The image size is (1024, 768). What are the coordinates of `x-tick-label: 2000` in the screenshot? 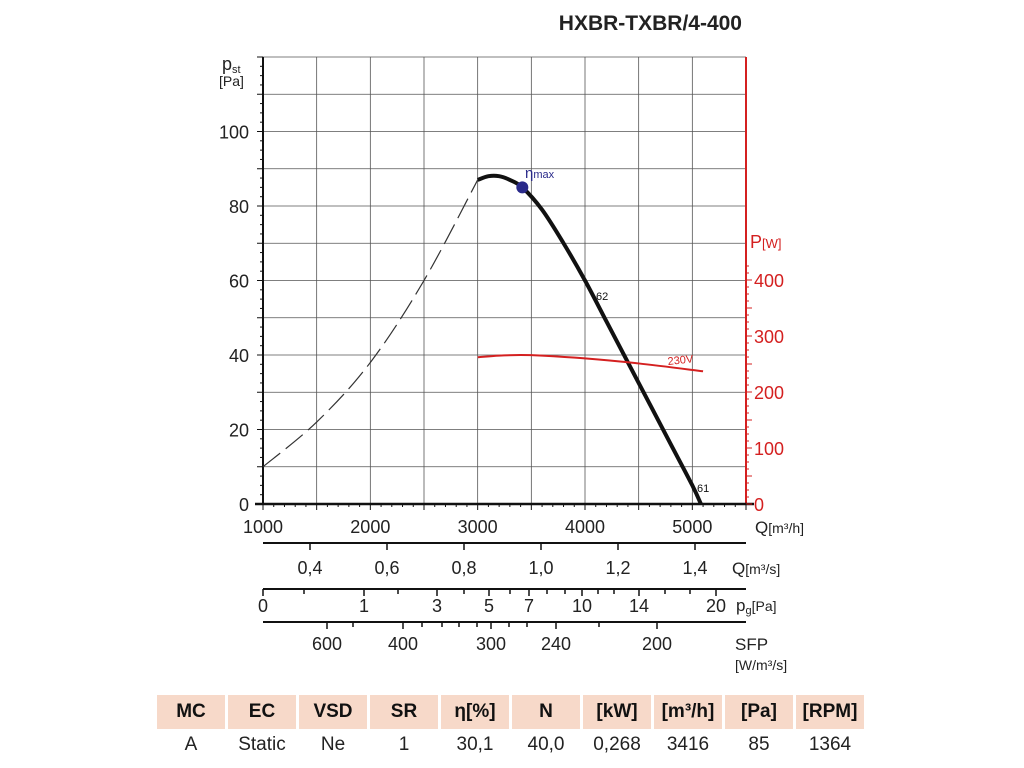 It's located at (370, 527).